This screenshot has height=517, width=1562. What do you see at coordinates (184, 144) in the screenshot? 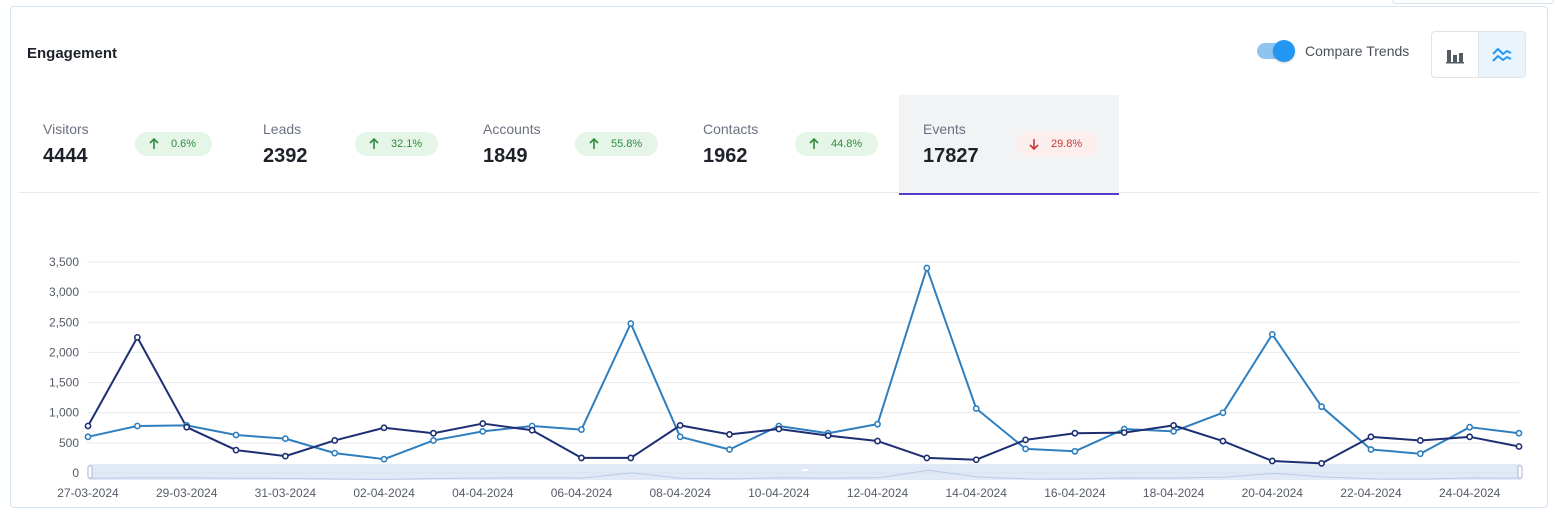
I see `change-value: 0.6%` at bounding box center [184, 144].